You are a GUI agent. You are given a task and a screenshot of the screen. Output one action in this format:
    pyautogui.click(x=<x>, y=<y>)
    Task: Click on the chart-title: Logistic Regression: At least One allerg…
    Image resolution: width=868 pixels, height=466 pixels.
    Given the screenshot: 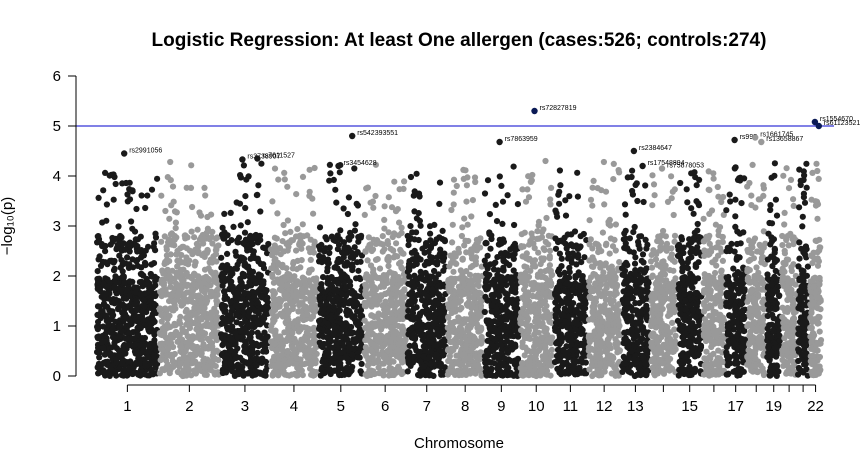 What is the action you would take?
    pyautogui.click(x=459, y=40)
    